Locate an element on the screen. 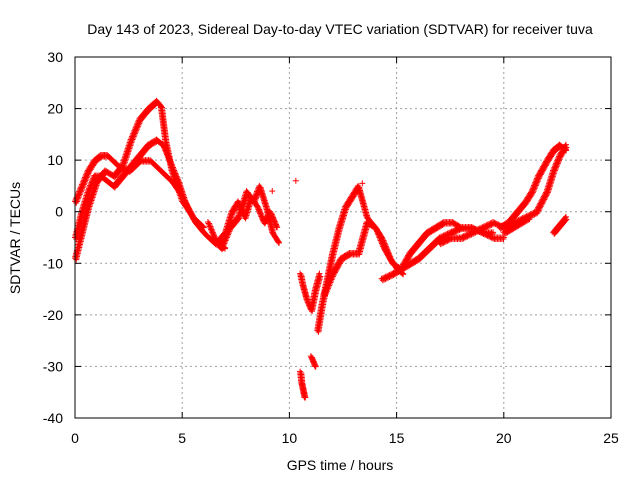 The image size is (640, 480). series-track-j is located at coordinates (408, 259).